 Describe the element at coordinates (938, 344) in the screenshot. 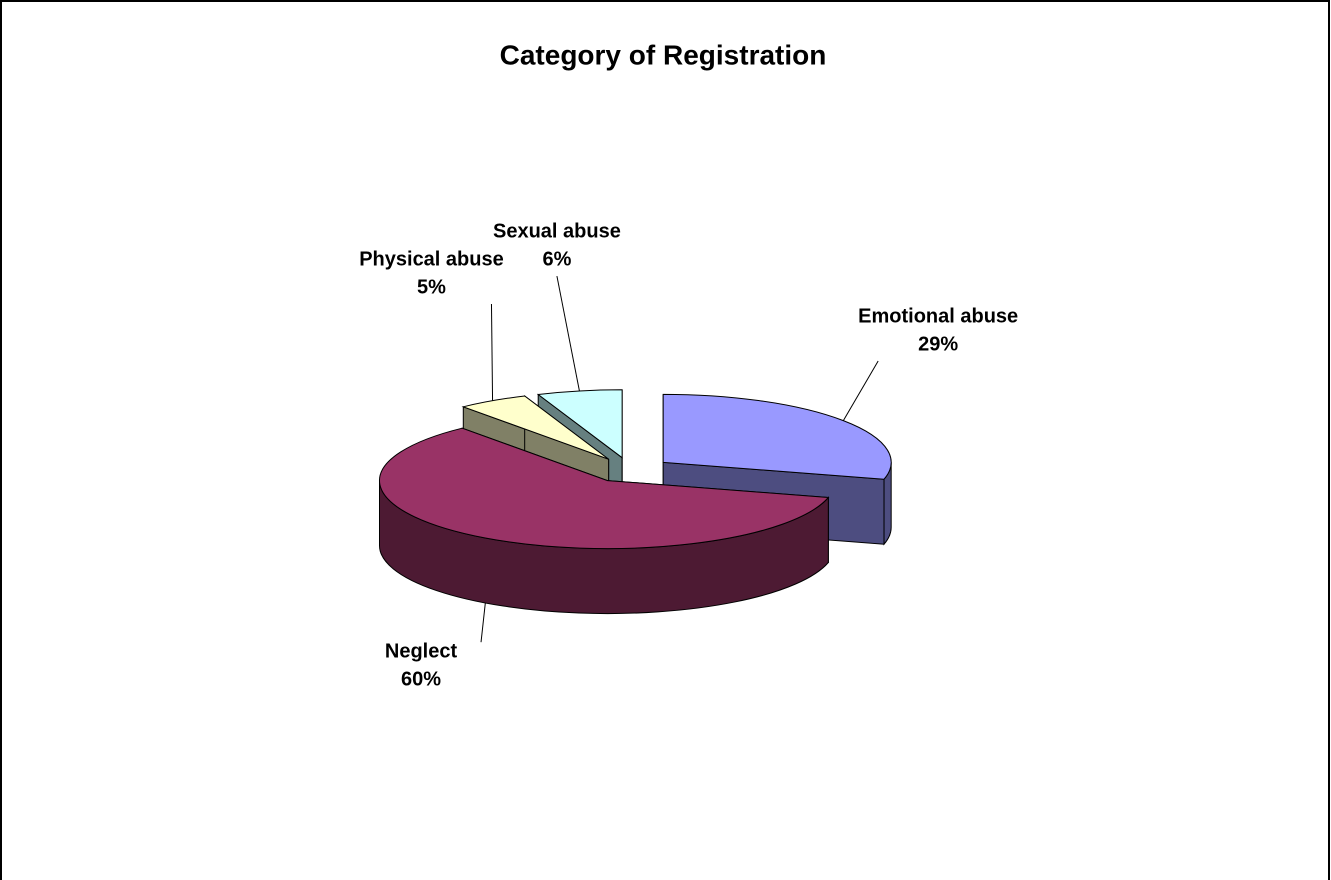

I see `data-label: 29%` at that location.